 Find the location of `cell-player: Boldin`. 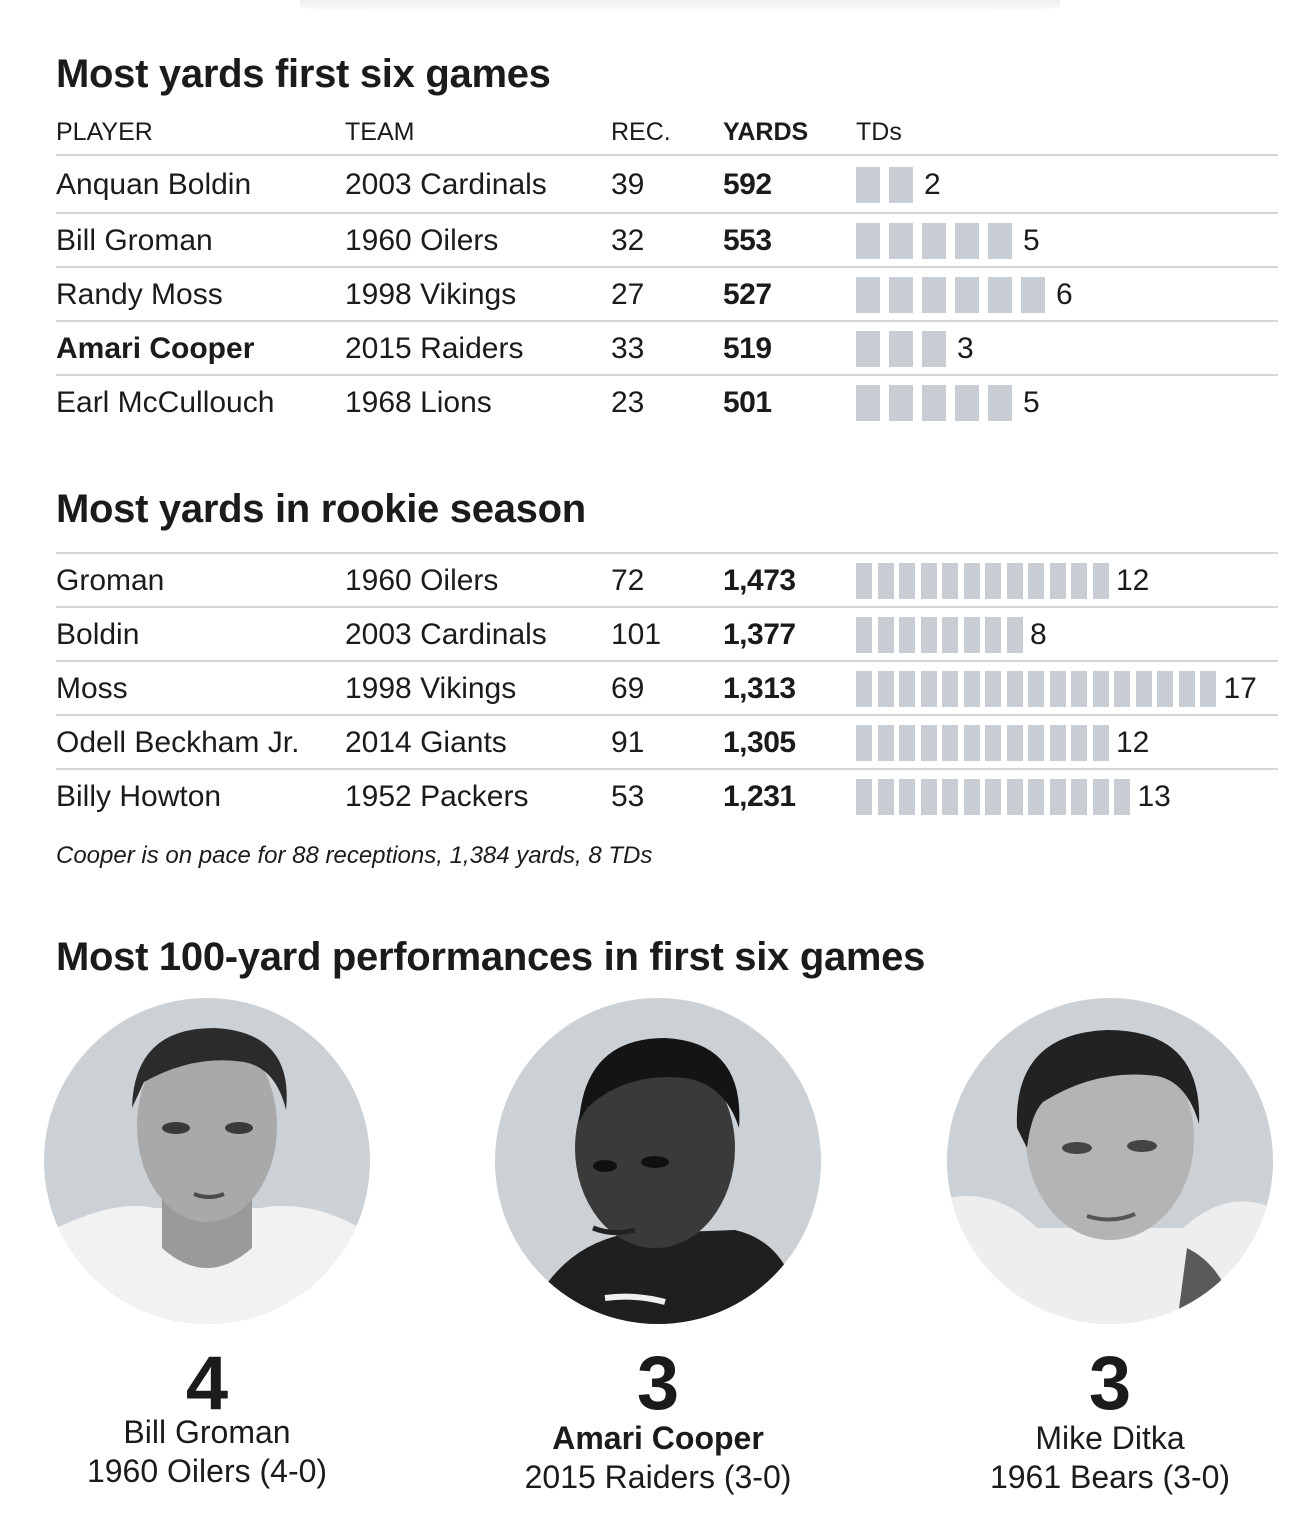

cell-player: Boldin is located at coordinates (98, 634).